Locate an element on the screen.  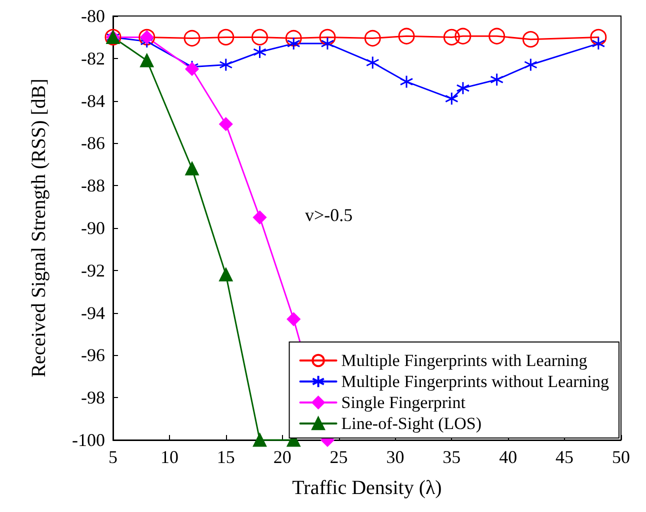
x-tick-label: 10 is located at coordinates (169, 457).